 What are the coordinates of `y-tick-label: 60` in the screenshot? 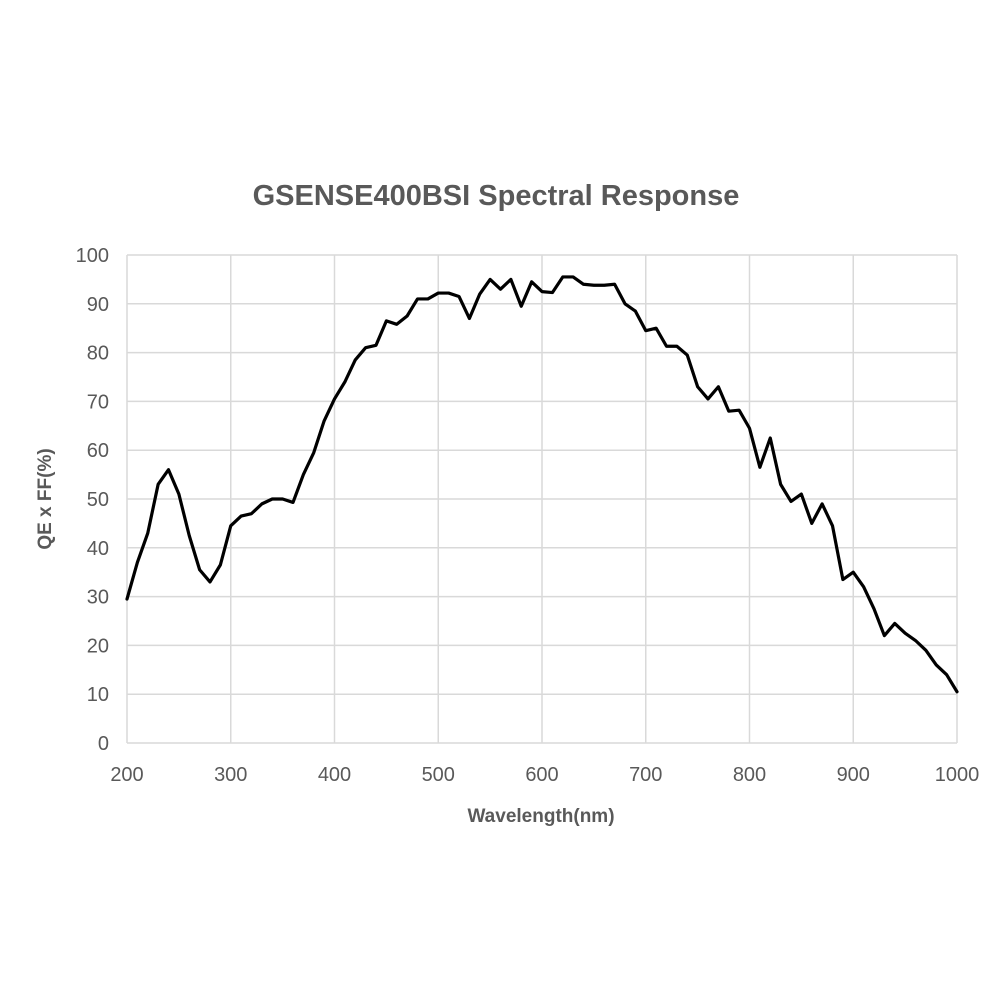 It's located at (98, 451).